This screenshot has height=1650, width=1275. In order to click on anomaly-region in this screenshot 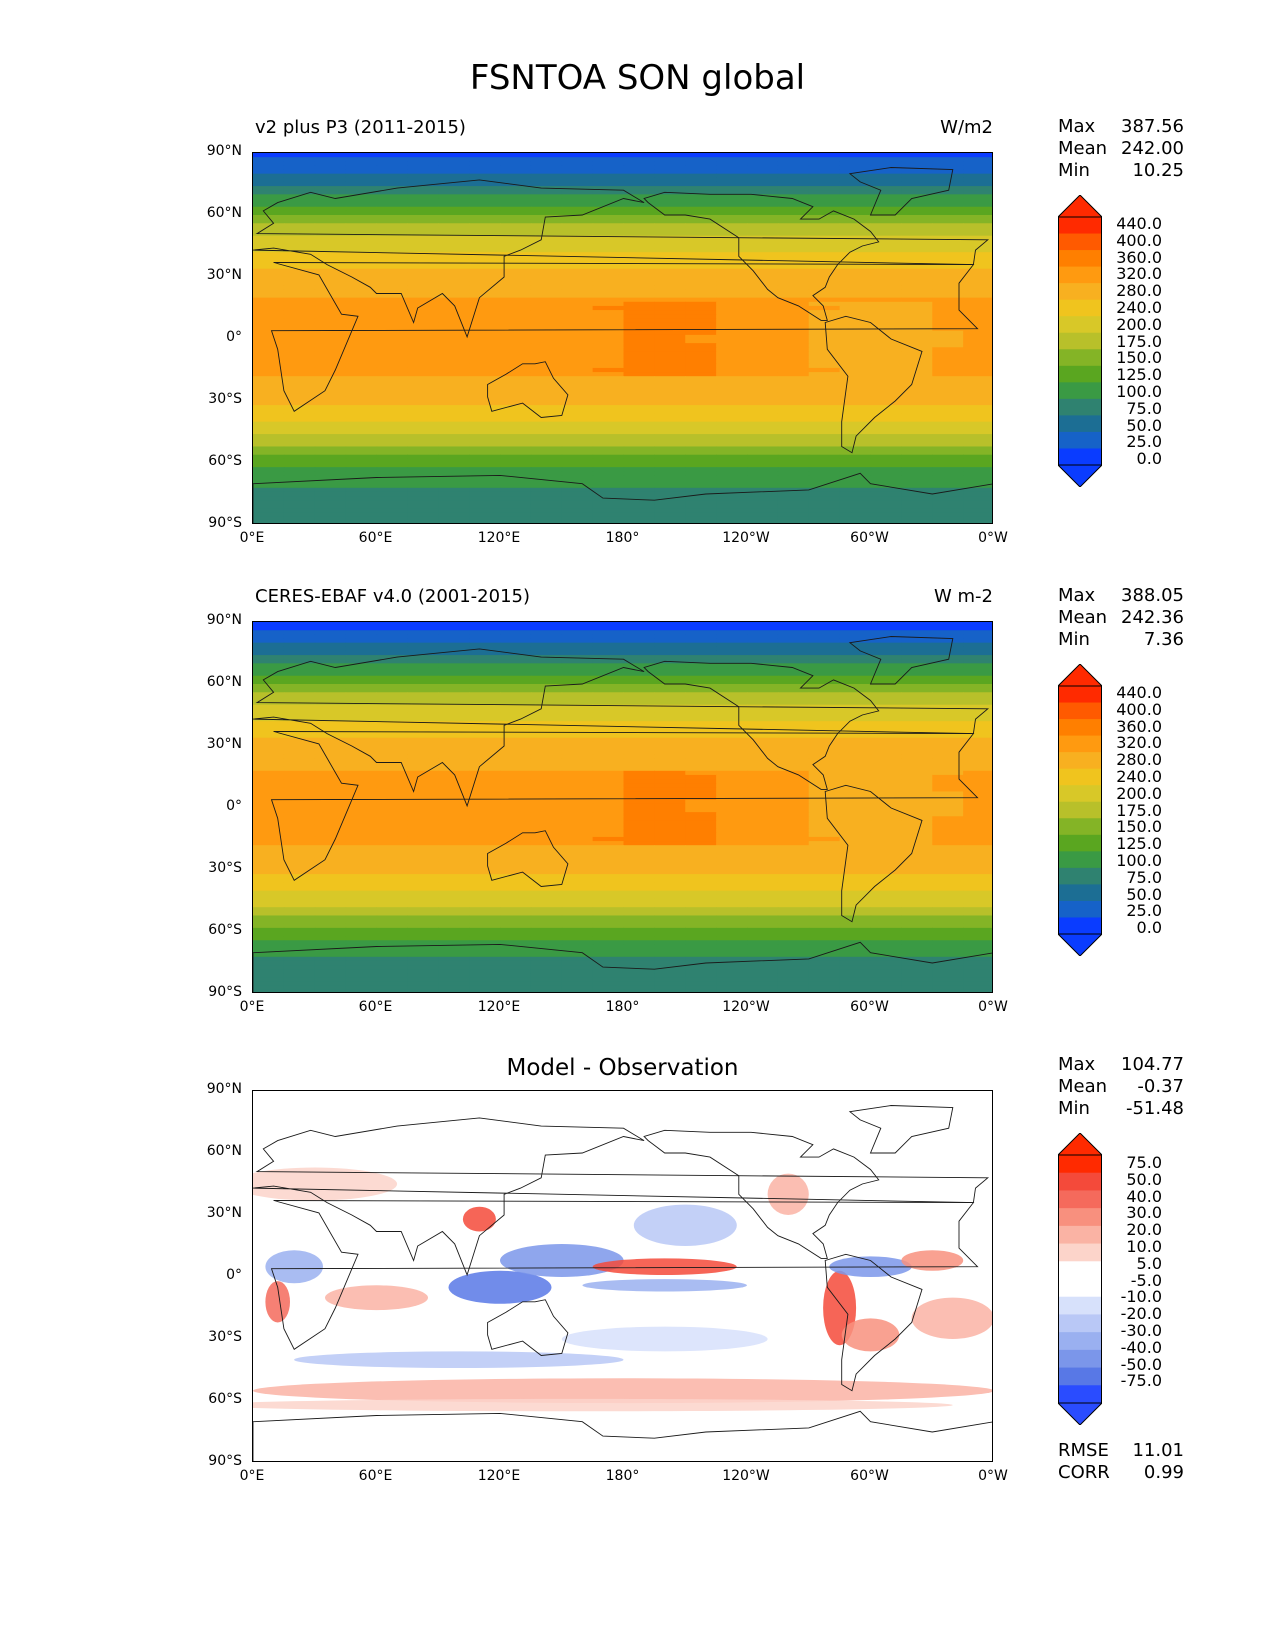, I will do `click(294, 1267)`.